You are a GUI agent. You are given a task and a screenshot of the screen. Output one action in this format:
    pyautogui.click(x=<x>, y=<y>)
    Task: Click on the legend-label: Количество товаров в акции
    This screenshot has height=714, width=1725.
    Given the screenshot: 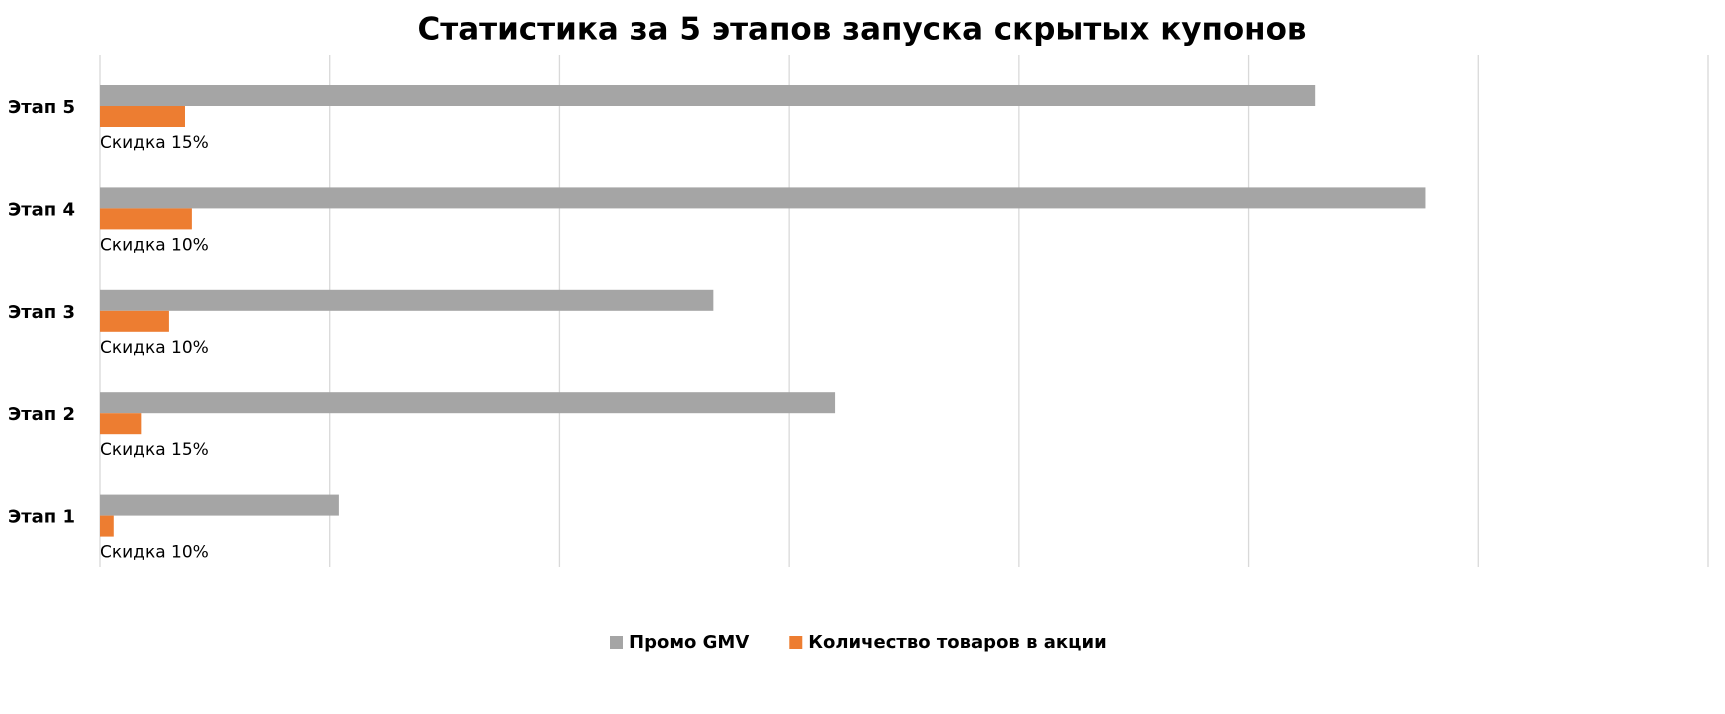 What is the action you would take?
    pyautogui.click(x=957, y=642)
    